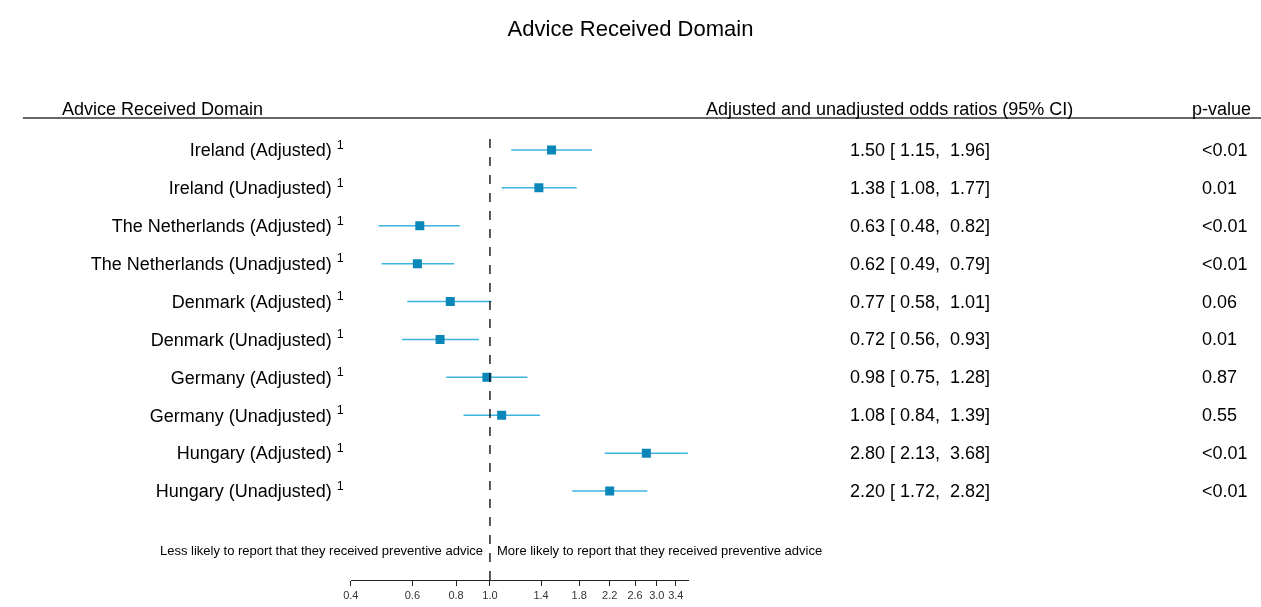 The height and width of the screenshot is (607, 1261). Describe the element at coordinates (920, 188) in the screenshot. I see `data-label: 1.38 [ 1.08, 1.77]` at that location.